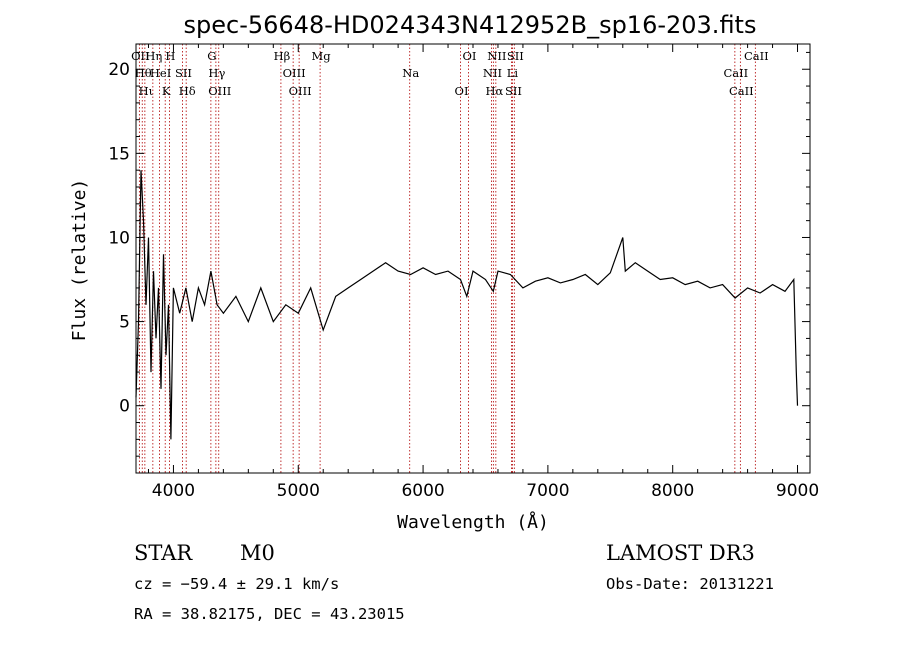 The height and width of the screenshot is (649, 900). Describe the element at coordinates (690, 584) in the screenshot. I see `observation-date: Obs-Date: 20131221` at that location.